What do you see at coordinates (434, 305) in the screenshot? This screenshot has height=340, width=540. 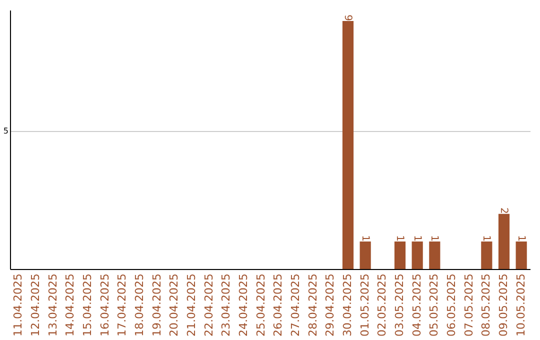 I see `x-tick-label: 05.05.2025` at bounding box center [434, 305].